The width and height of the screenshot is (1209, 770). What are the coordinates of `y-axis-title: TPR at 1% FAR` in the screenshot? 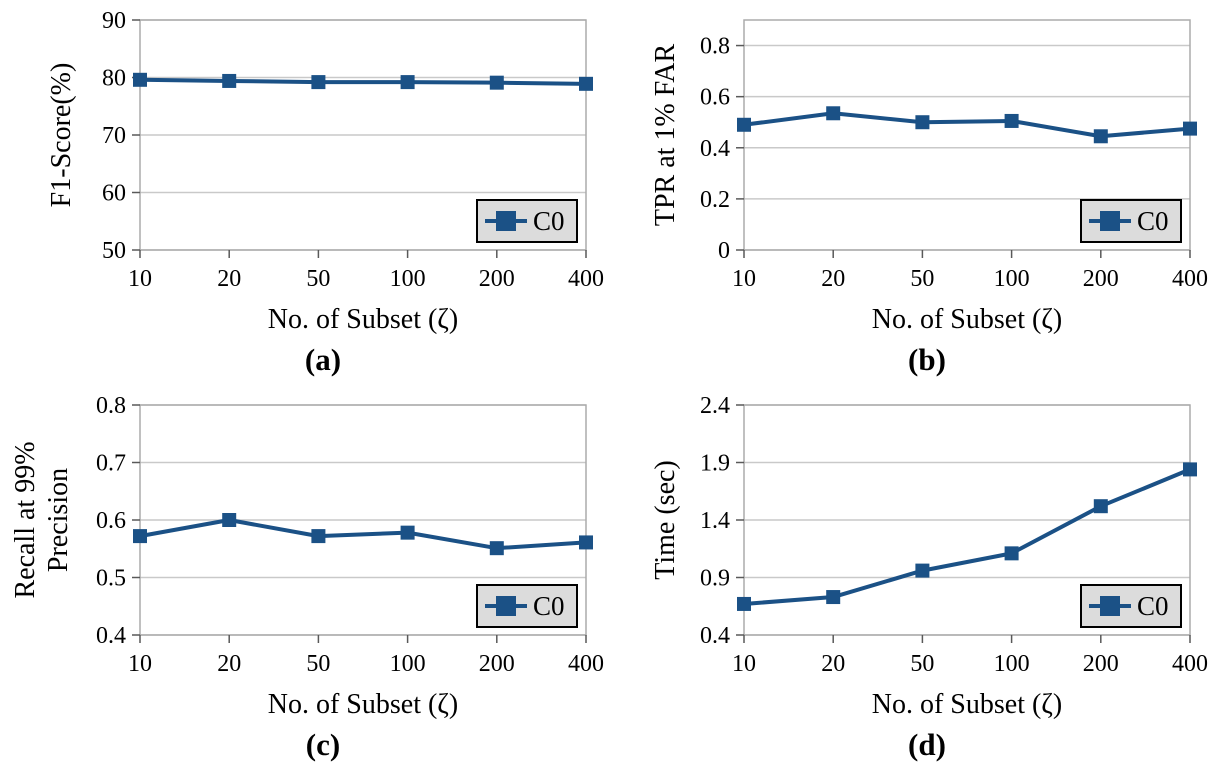 It's located at (665, 135).